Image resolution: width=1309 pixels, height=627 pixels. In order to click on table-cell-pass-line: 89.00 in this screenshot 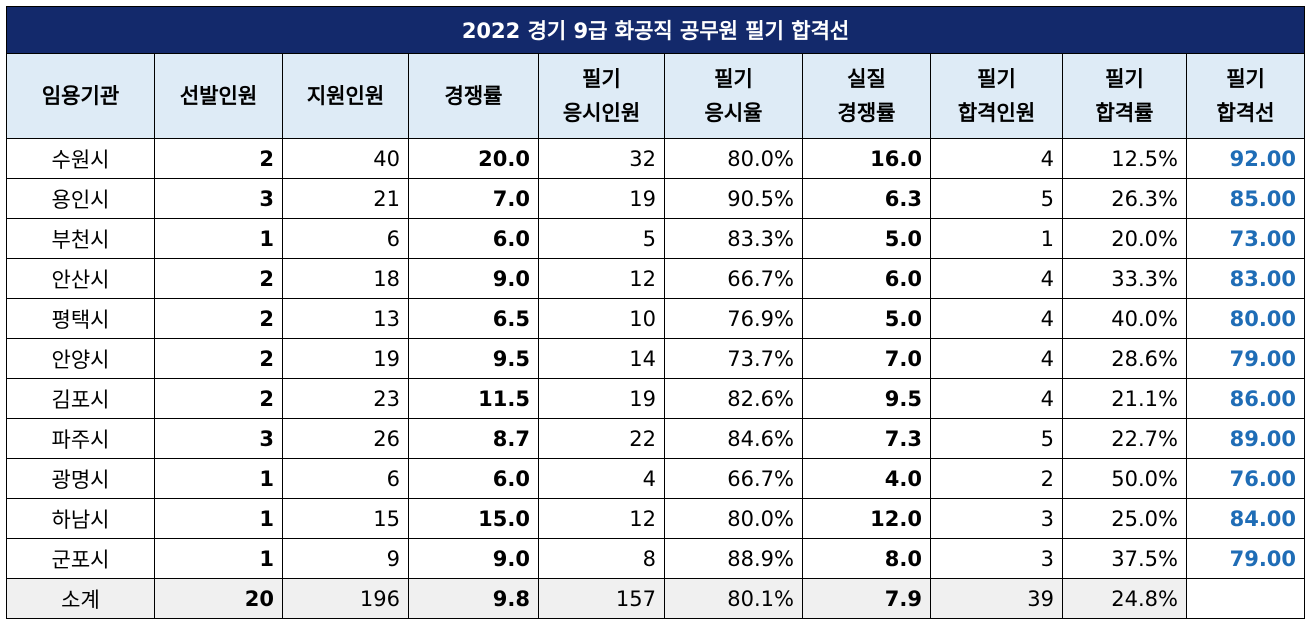, I will do `click(1245, 438)`.